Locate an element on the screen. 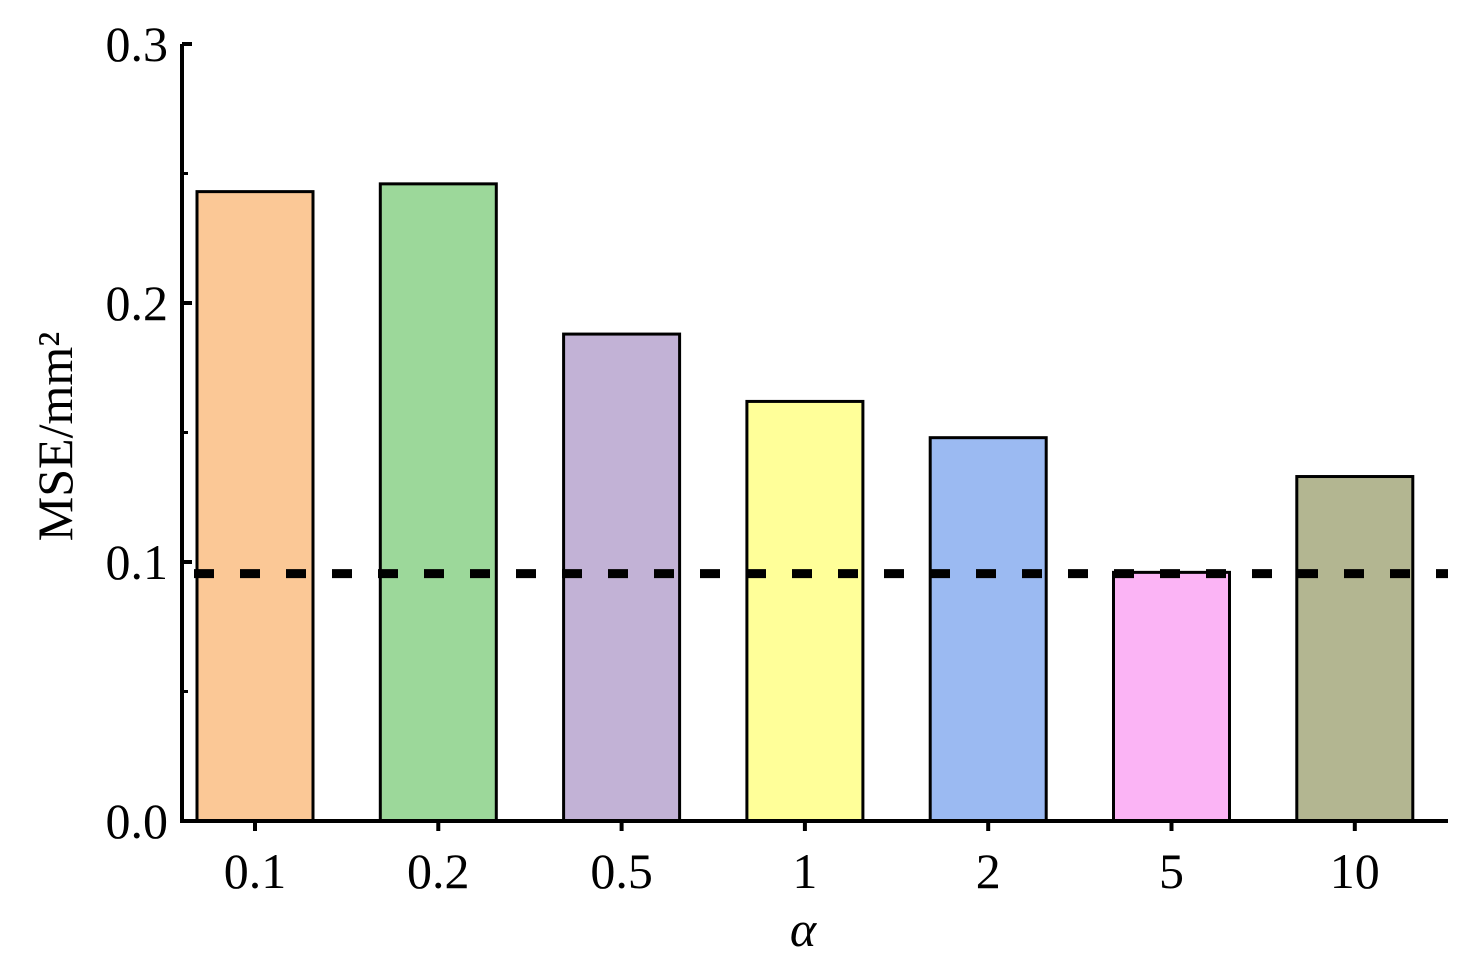 The width and height of the screenshot is (1476, 974). x-ticks: 0.1 0.2 0.5 1 2 5 10 is located at coordinates (802, 860).